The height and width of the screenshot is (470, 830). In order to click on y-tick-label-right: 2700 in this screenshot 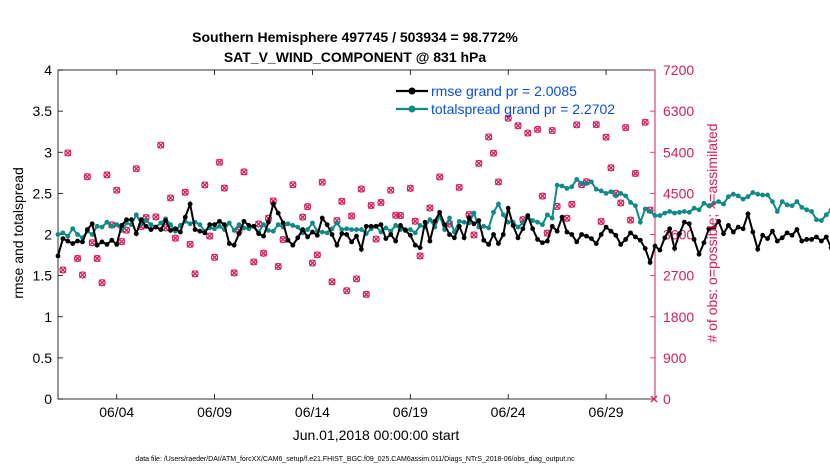, I will do `click(678, 276)`.